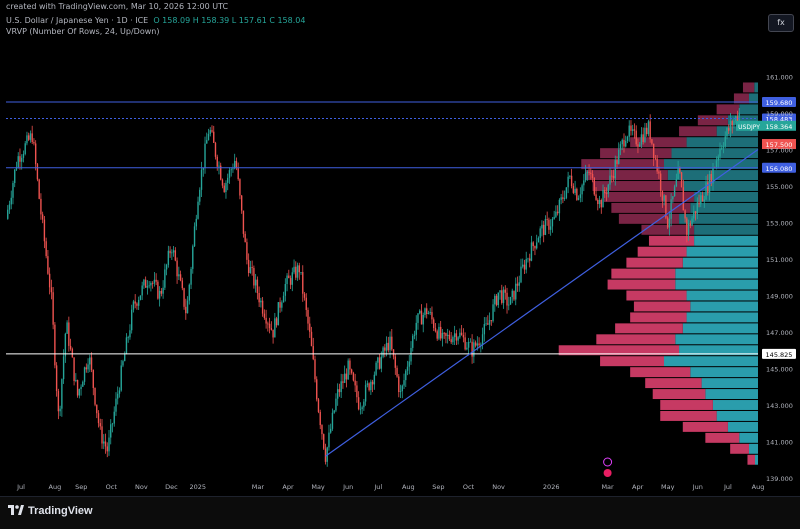 The image size is (800, 529). Describe the element at coordinates (16, 510) in the screenshot. I see `tradingview-logo-icon` at that location.